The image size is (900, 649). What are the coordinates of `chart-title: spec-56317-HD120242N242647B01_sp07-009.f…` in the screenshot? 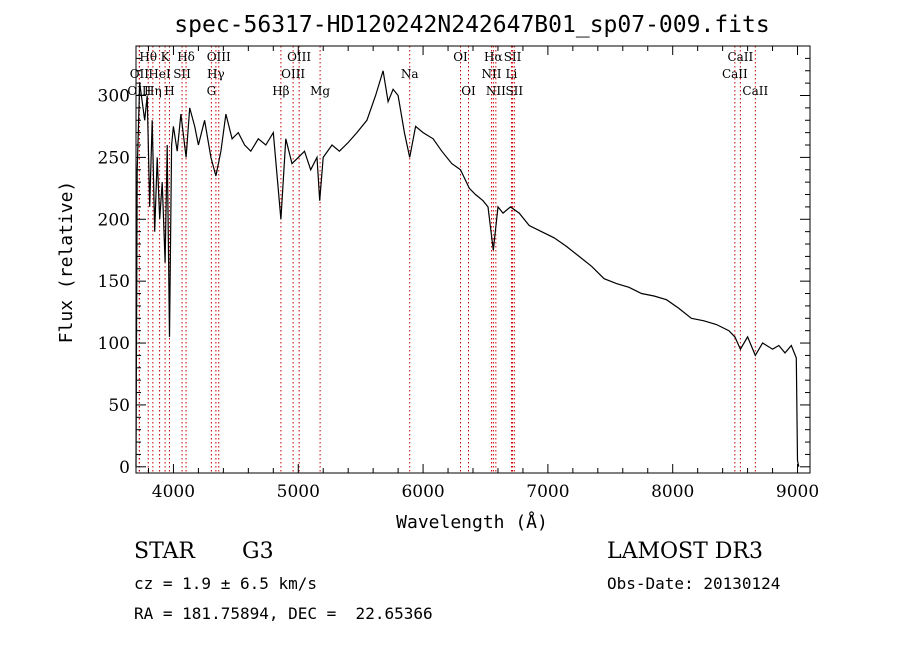 It's located at (471, 25).